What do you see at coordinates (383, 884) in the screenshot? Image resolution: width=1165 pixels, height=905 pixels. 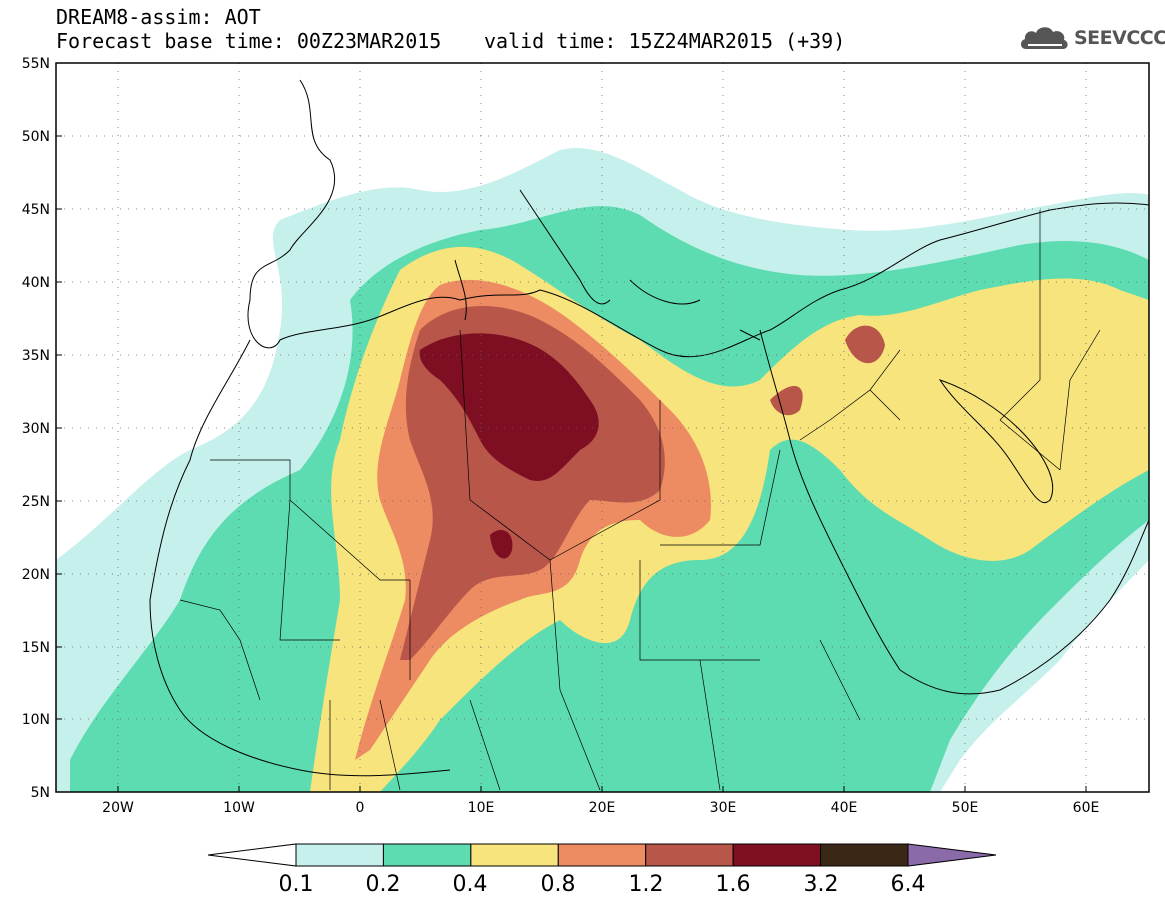 I see `colorbar-label: 0.2` at bounding box center [383, 884].